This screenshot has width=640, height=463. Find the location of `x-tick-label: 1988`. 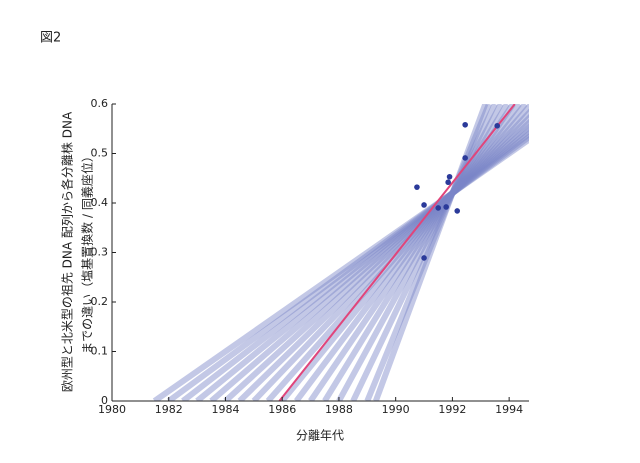

x-tick-label: 1988 is located at coordinates (339, 409).